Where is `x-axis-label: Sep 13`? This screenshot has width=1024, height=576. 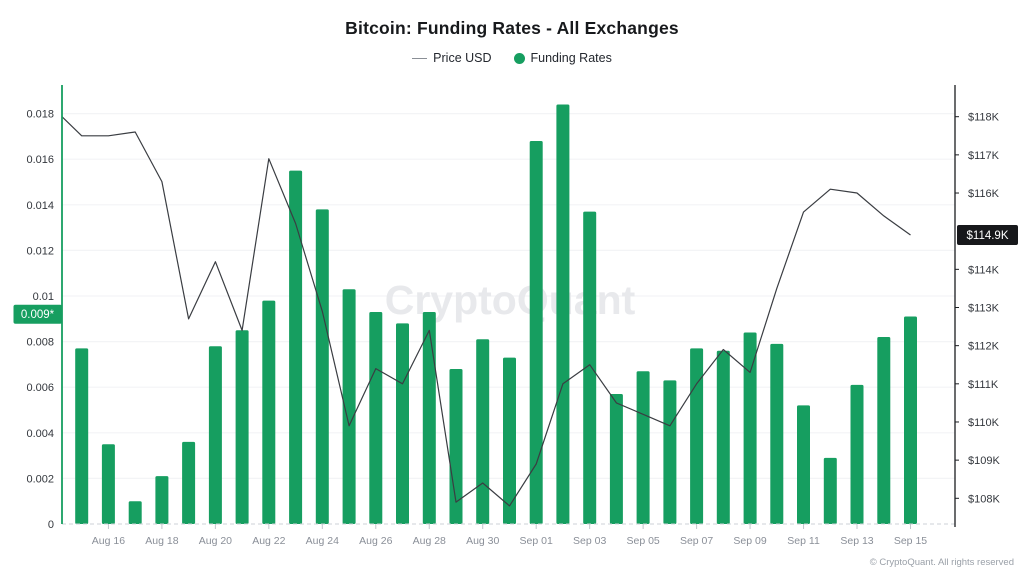 x-axis-label: Sep 13 is located at coordinates (856, 541).